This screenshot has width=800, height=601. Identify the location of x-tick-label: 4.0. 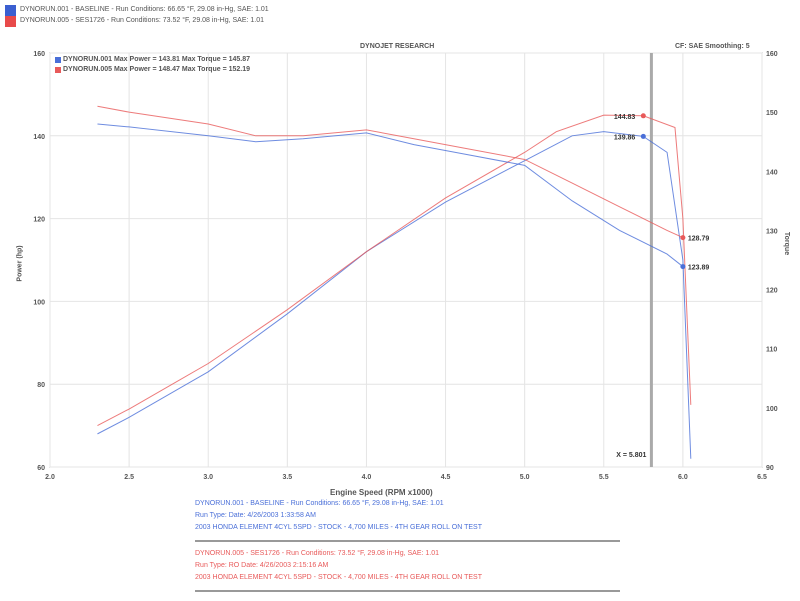
(367, 477).